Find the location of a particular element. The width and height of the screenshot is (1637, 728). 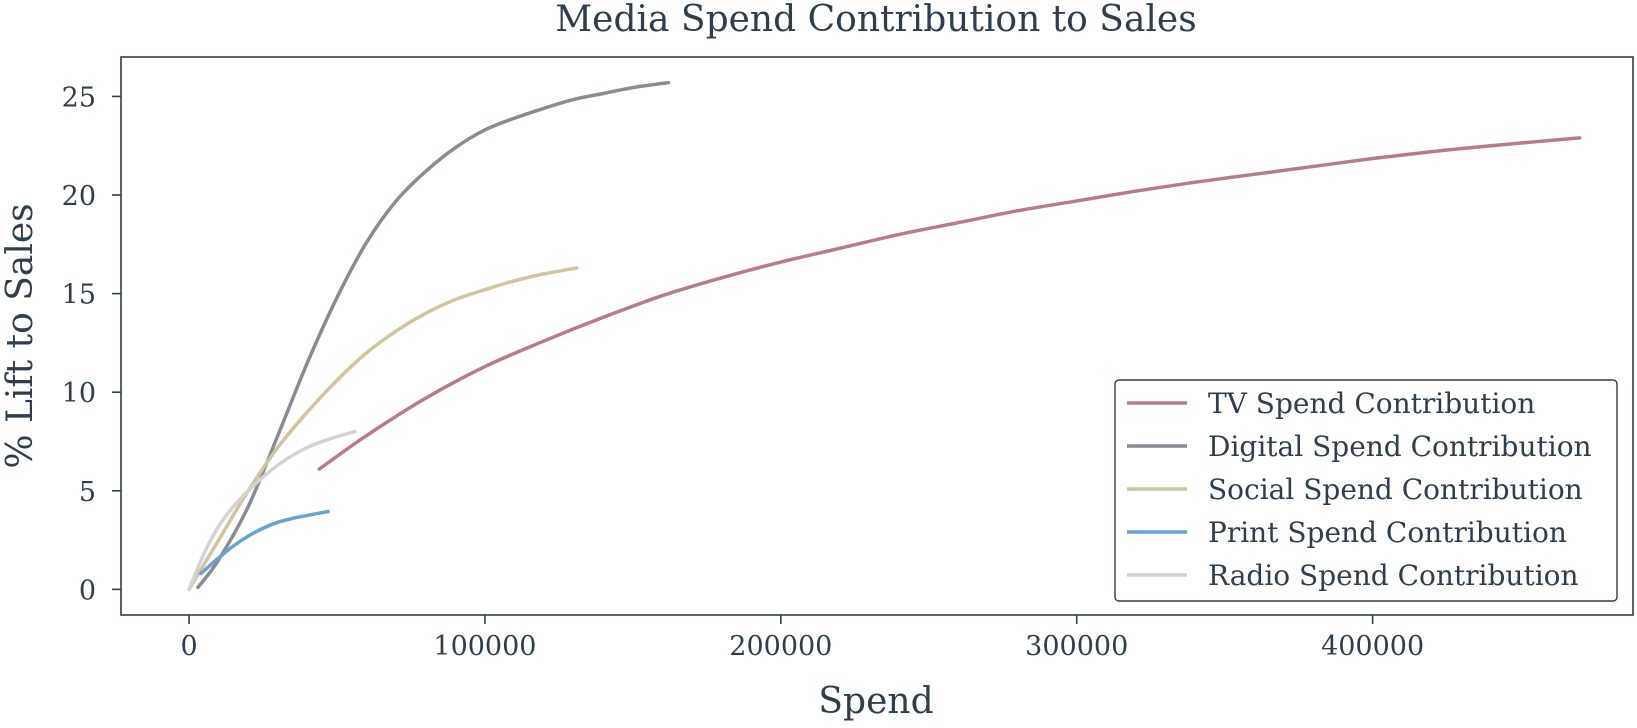

x-axis-title: Spend is located at coordinates (875, 701).